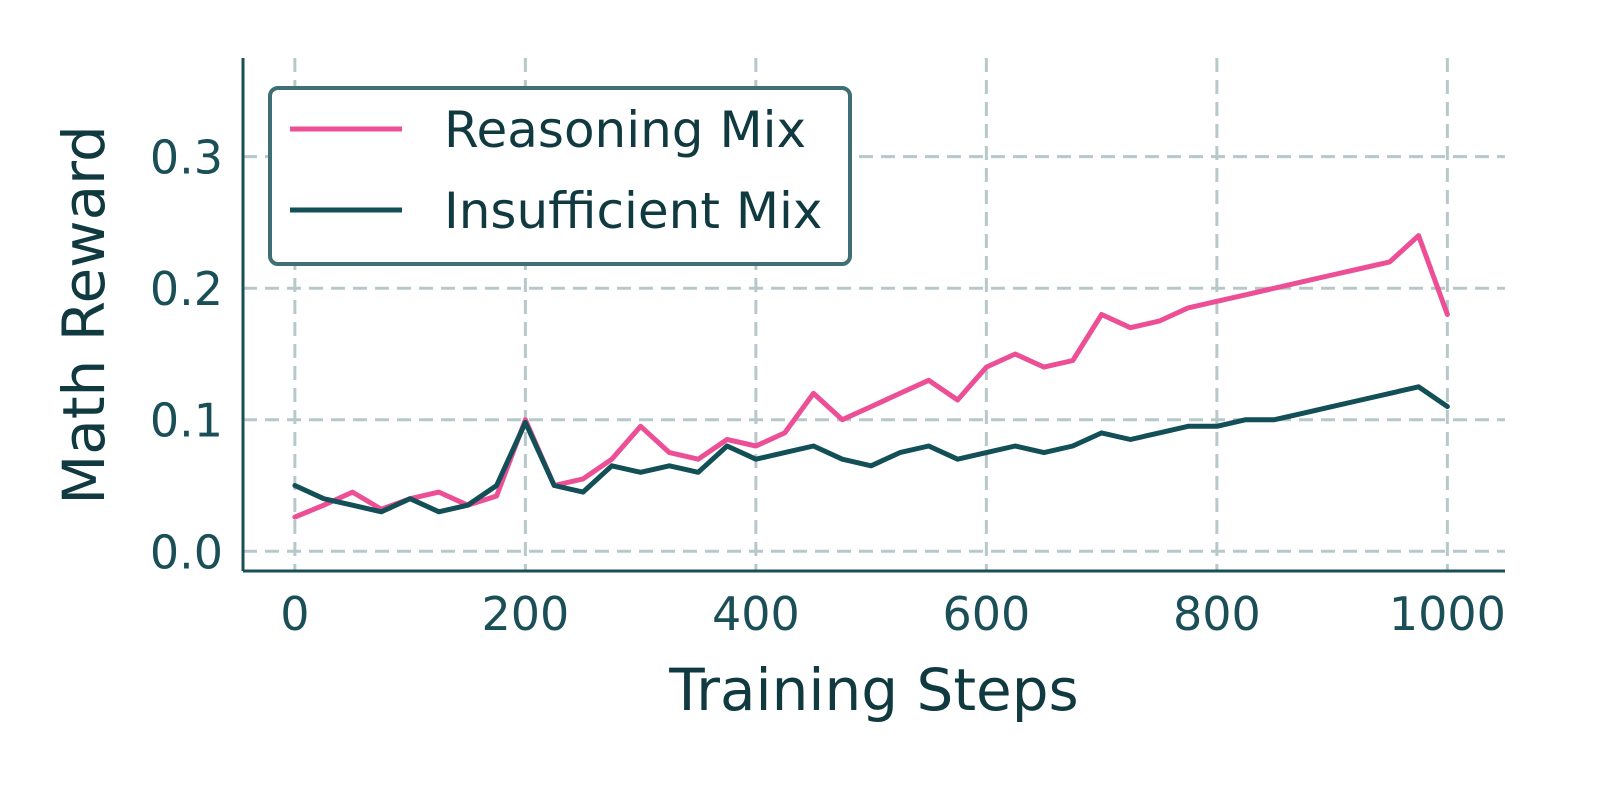 This screenshot has width=1600, height=800. I want to click on legend: Reasoning Mix Insufficient Mix, so click(560, 176).